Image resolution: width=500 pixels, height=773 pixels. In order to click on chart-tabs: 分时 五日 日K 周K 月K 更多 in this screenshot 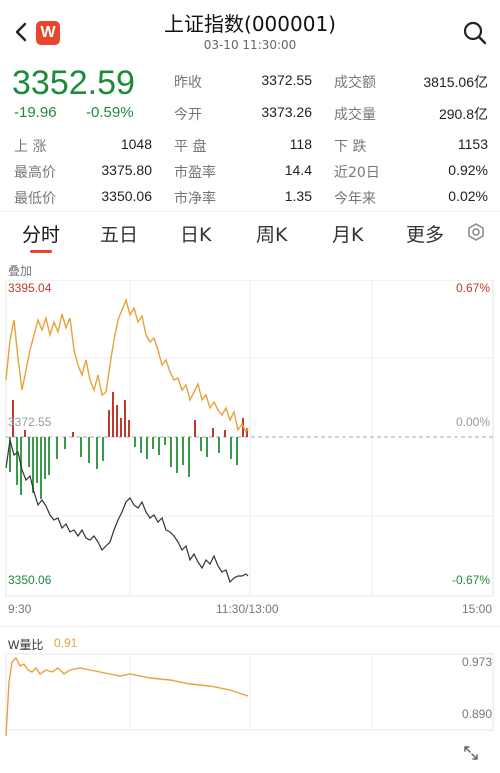, I will do `click(250, 232)`.